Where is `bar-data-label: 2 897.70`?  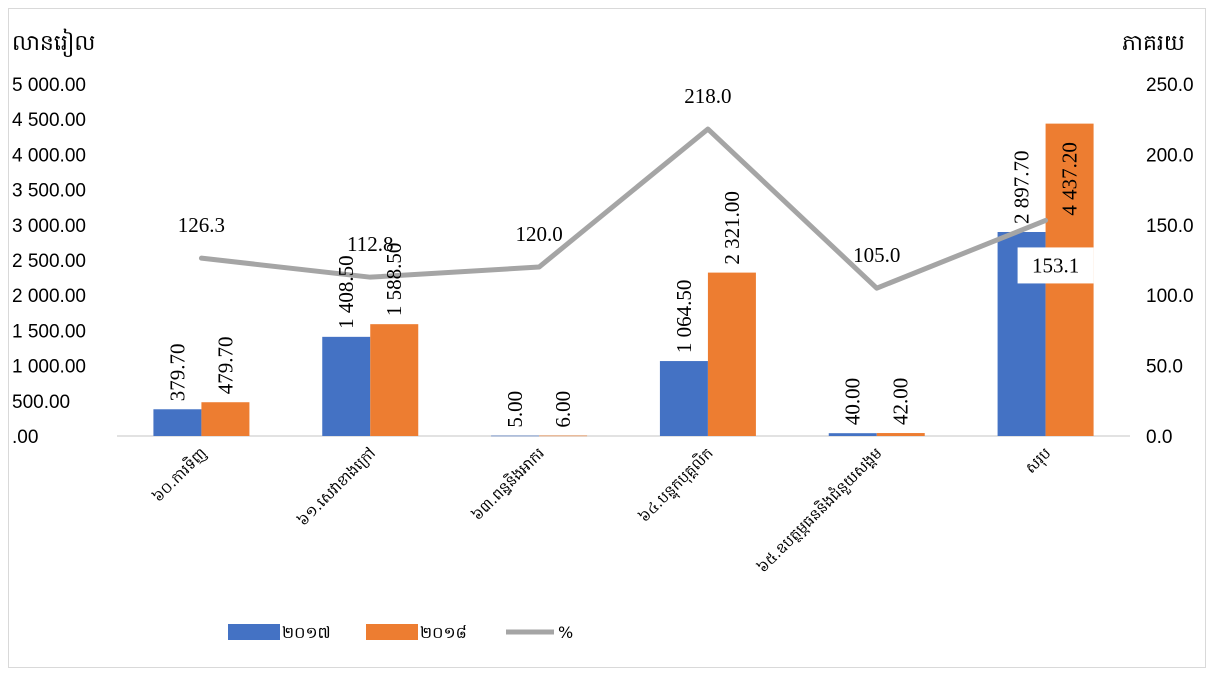
bar-data-label: 2 897.70 is located at coordinates (1022, 188).